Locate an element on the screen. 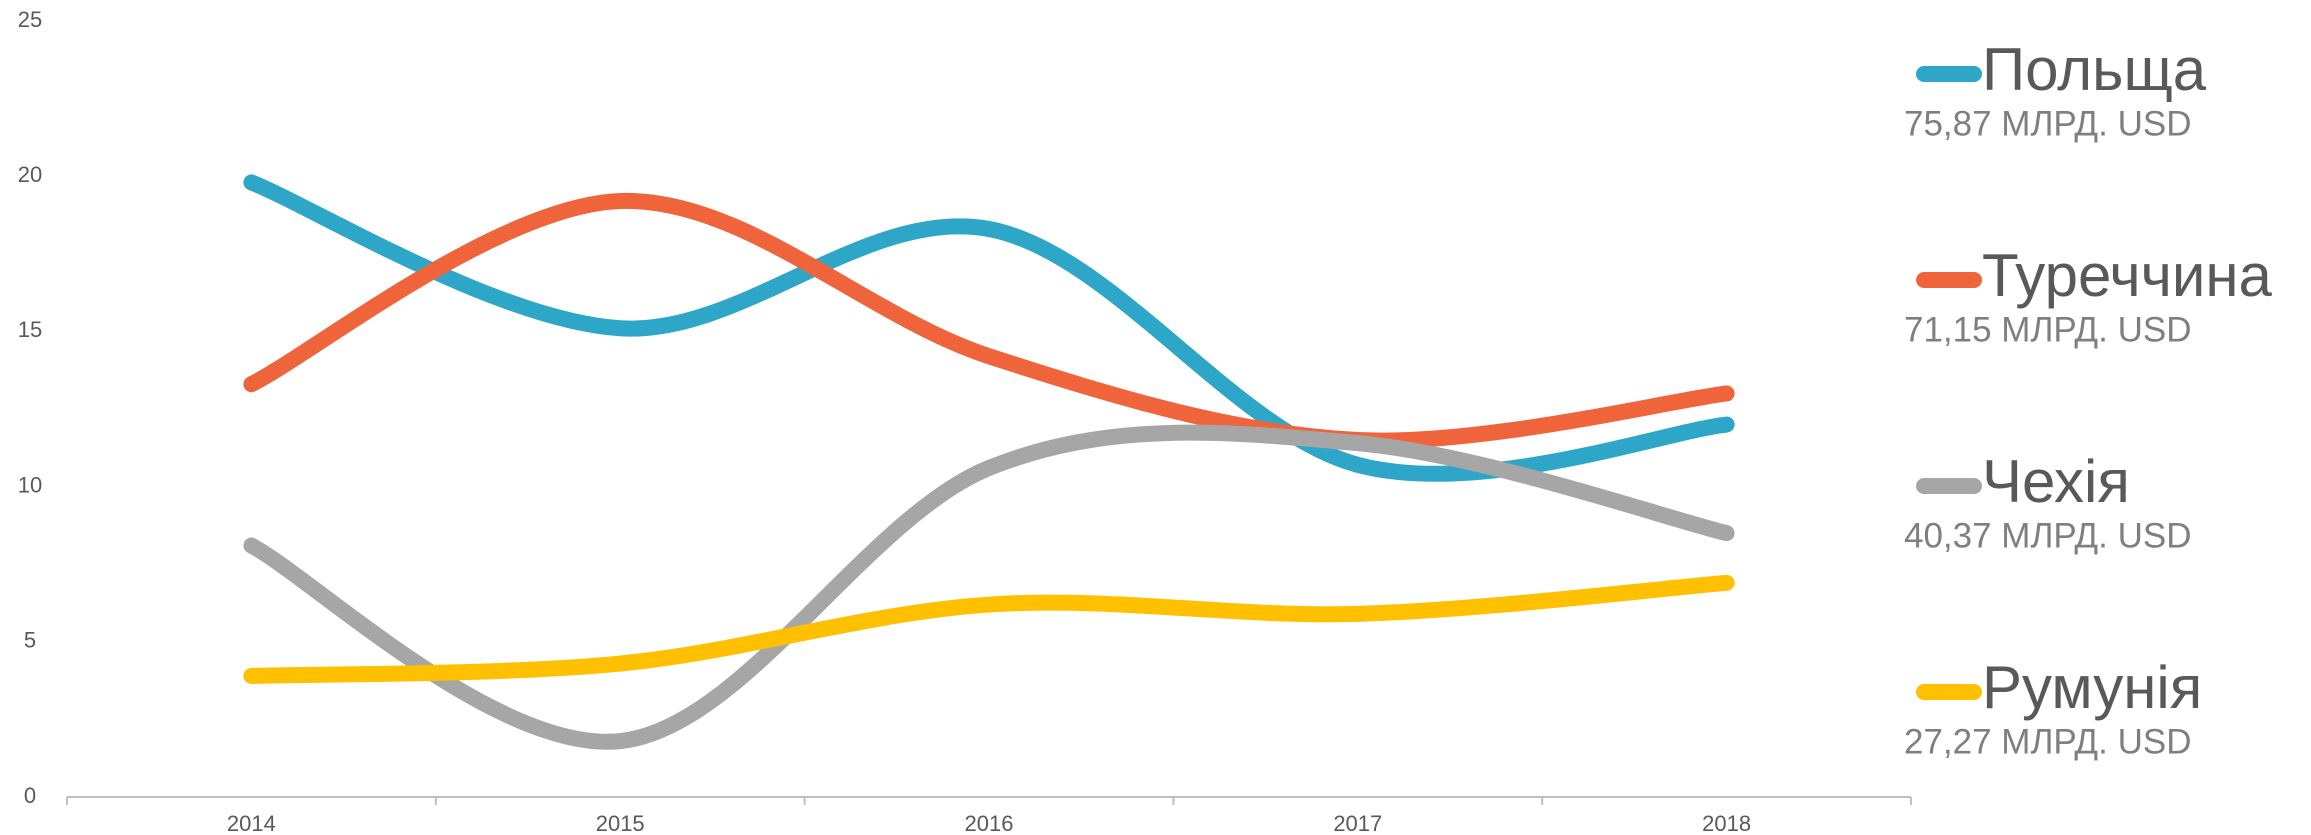 This screenshot has width=2311, height=835. legend-total: 40,37 МЛРД. USD is located at coordinates (2048, 535).